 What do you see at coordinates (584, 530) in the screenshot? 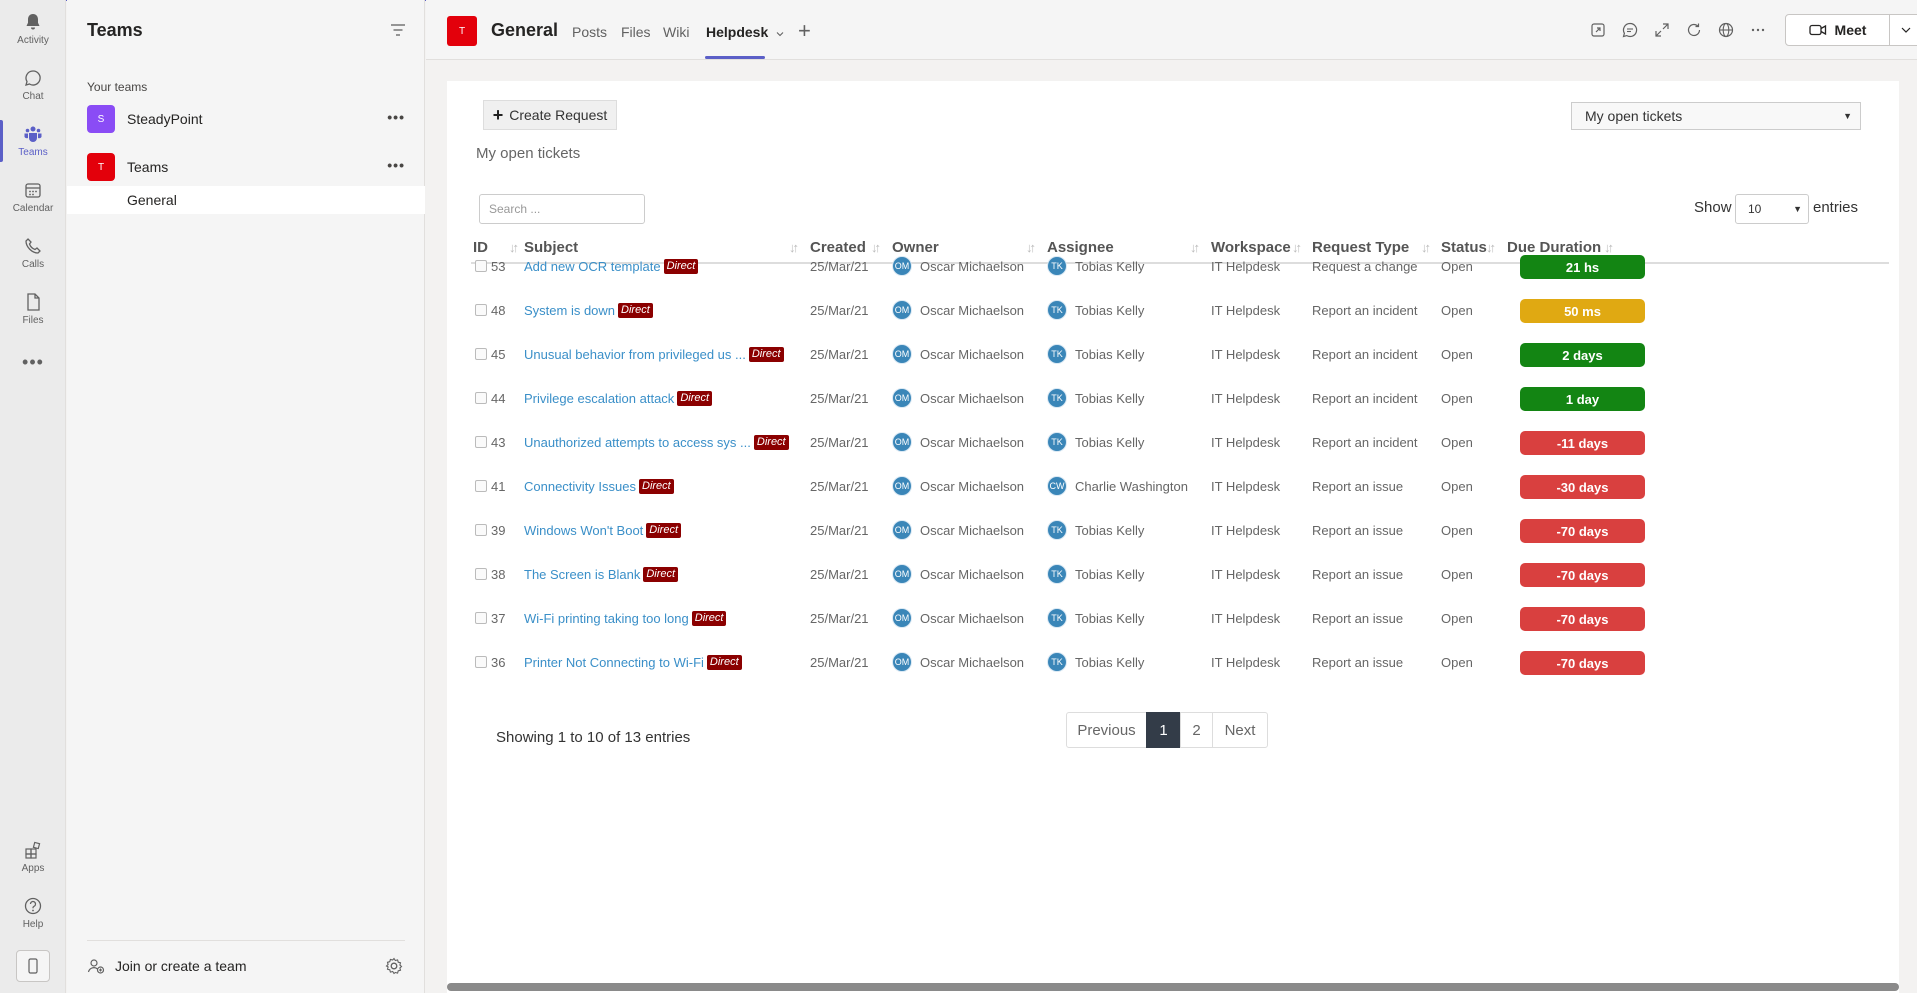
I see `ticket-subject-link: Windows Won't Boot` at bounding box center [584, 530].